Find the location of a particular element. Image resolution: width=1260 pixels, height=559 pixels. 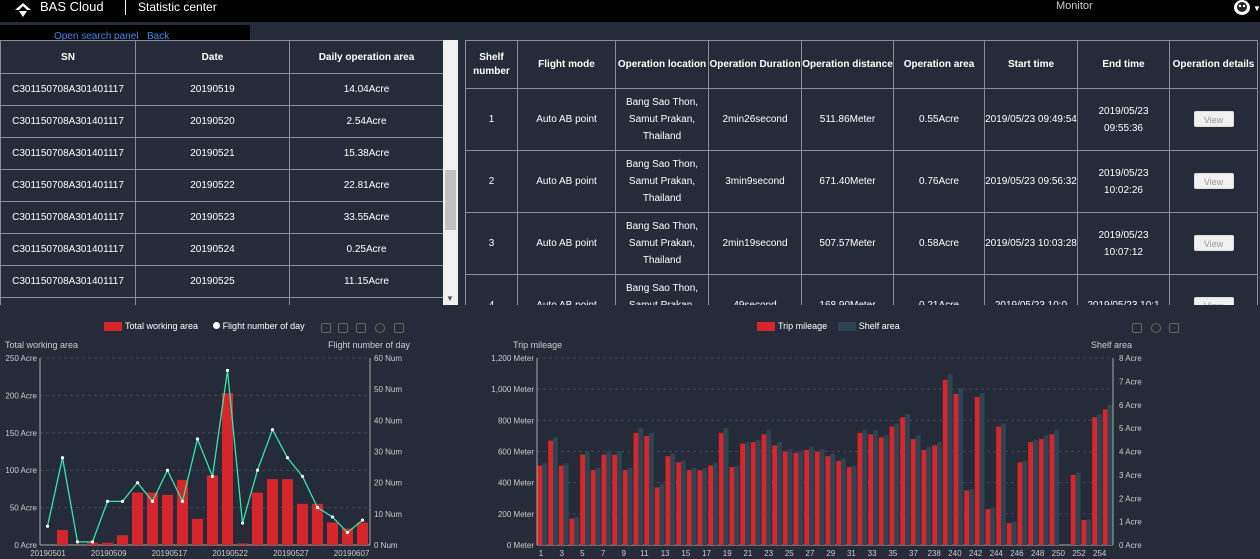

table-cell: 0.25Acre is located at coordinates (366, 249).